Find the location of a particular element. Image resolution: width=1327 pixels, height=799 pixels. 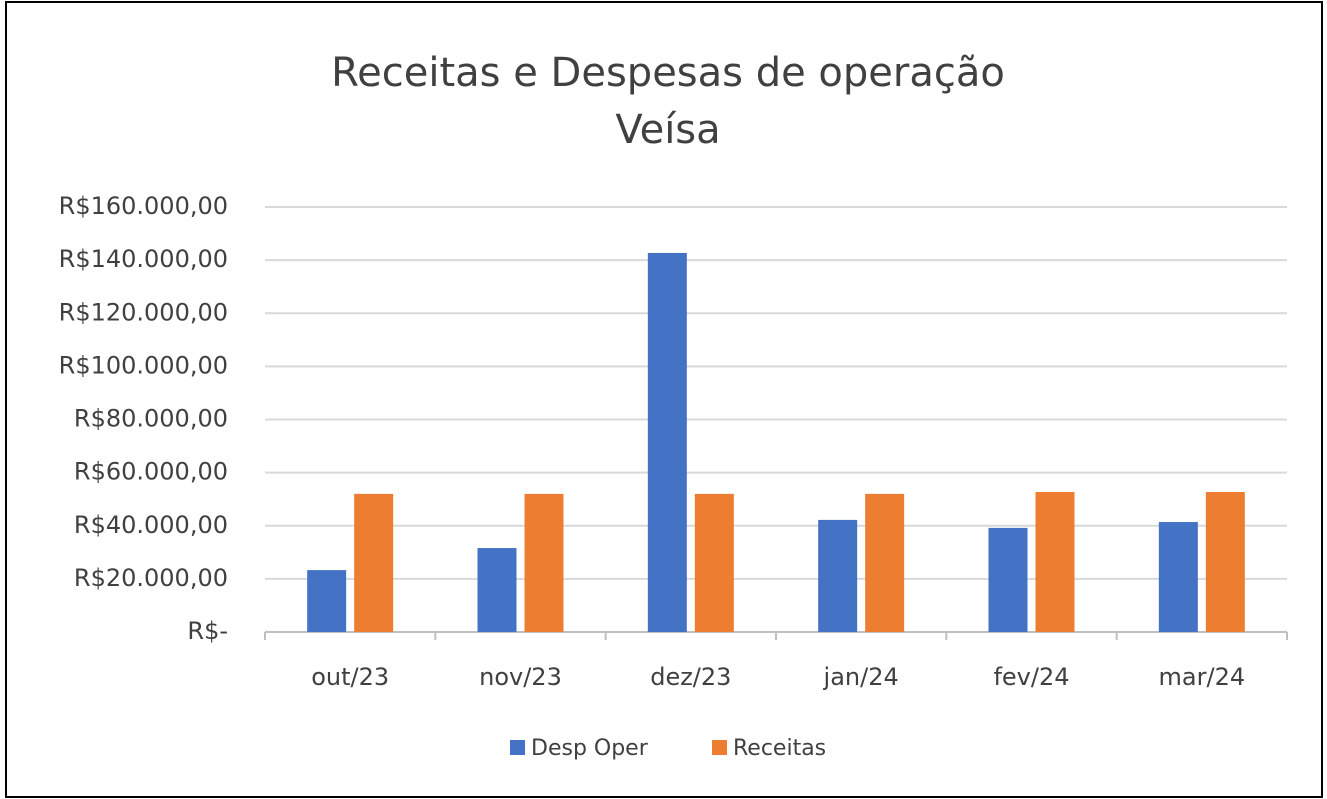

y-tick-label: R$140.000,00 is located at coordinates (143, 259).